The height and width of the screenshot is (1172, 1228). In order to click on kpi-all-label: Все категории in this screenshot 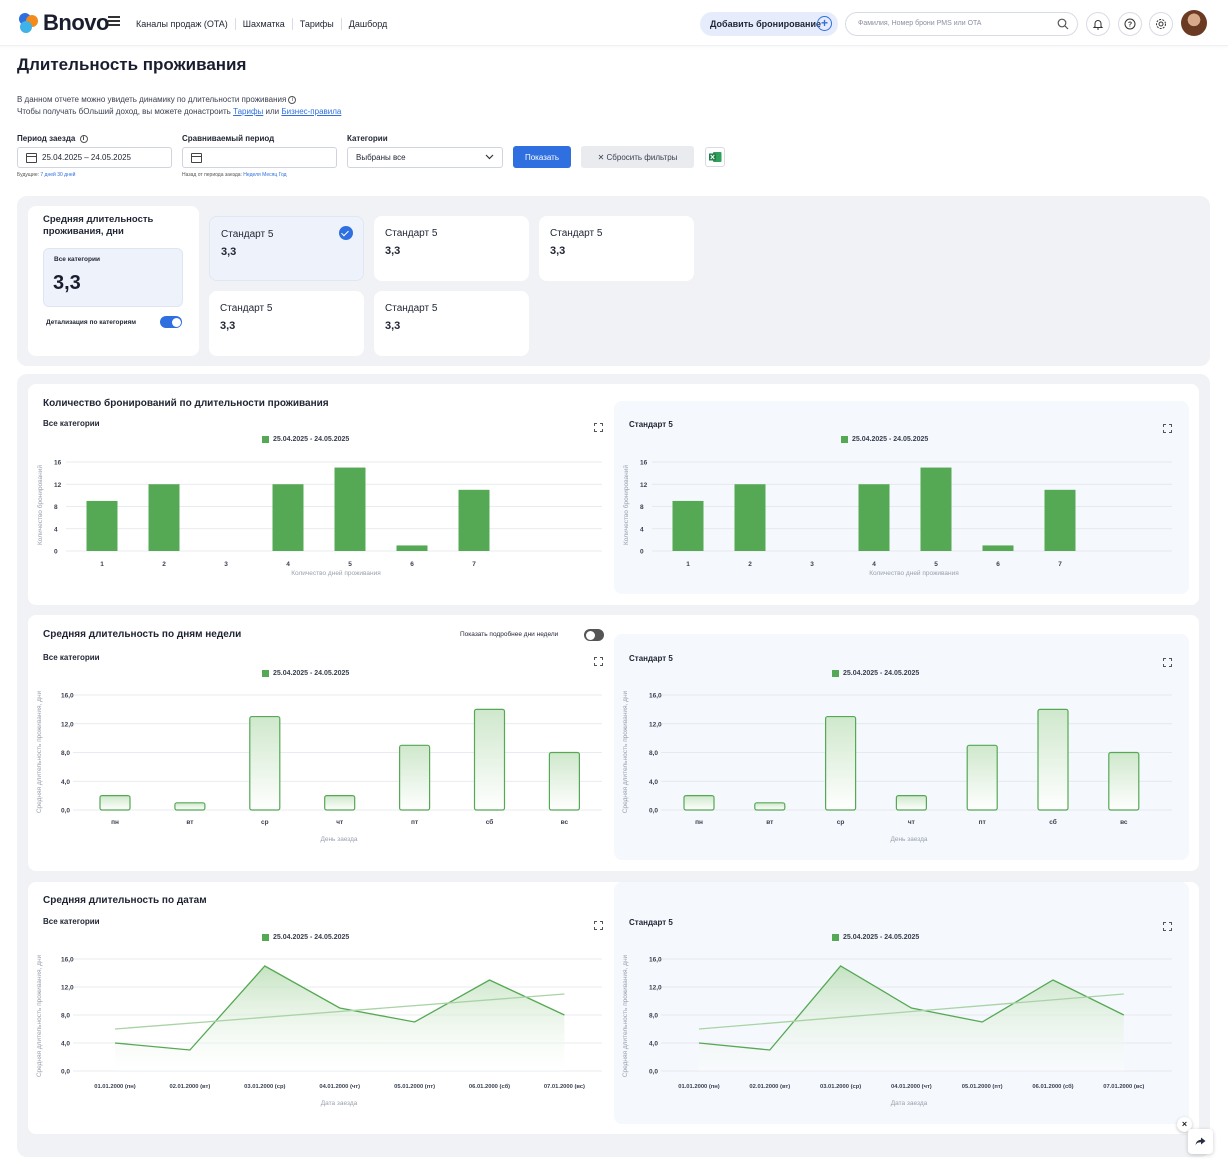, I will do `click(77, 259)`.